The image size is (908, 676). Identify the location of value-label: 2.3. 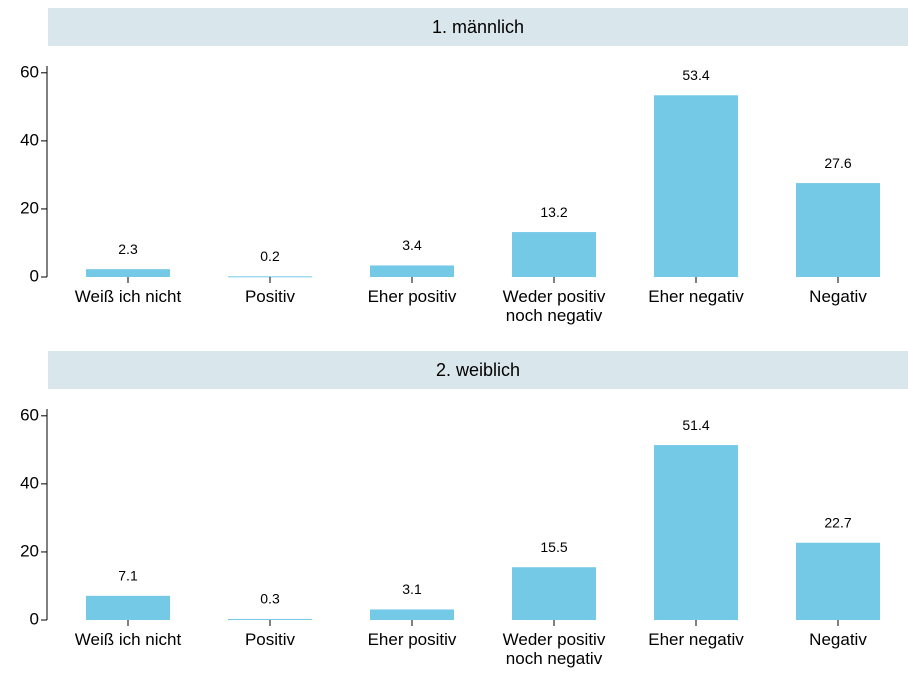
(128, 249).